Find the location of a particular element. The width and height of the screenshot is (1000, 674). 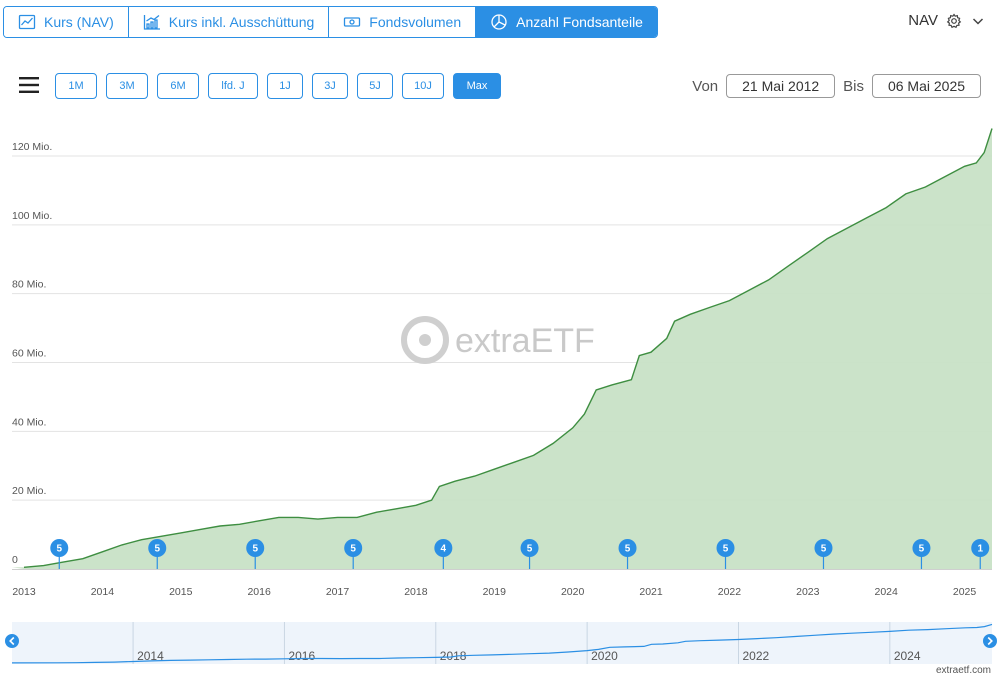

money-icon is located at coordinates (352, 22).